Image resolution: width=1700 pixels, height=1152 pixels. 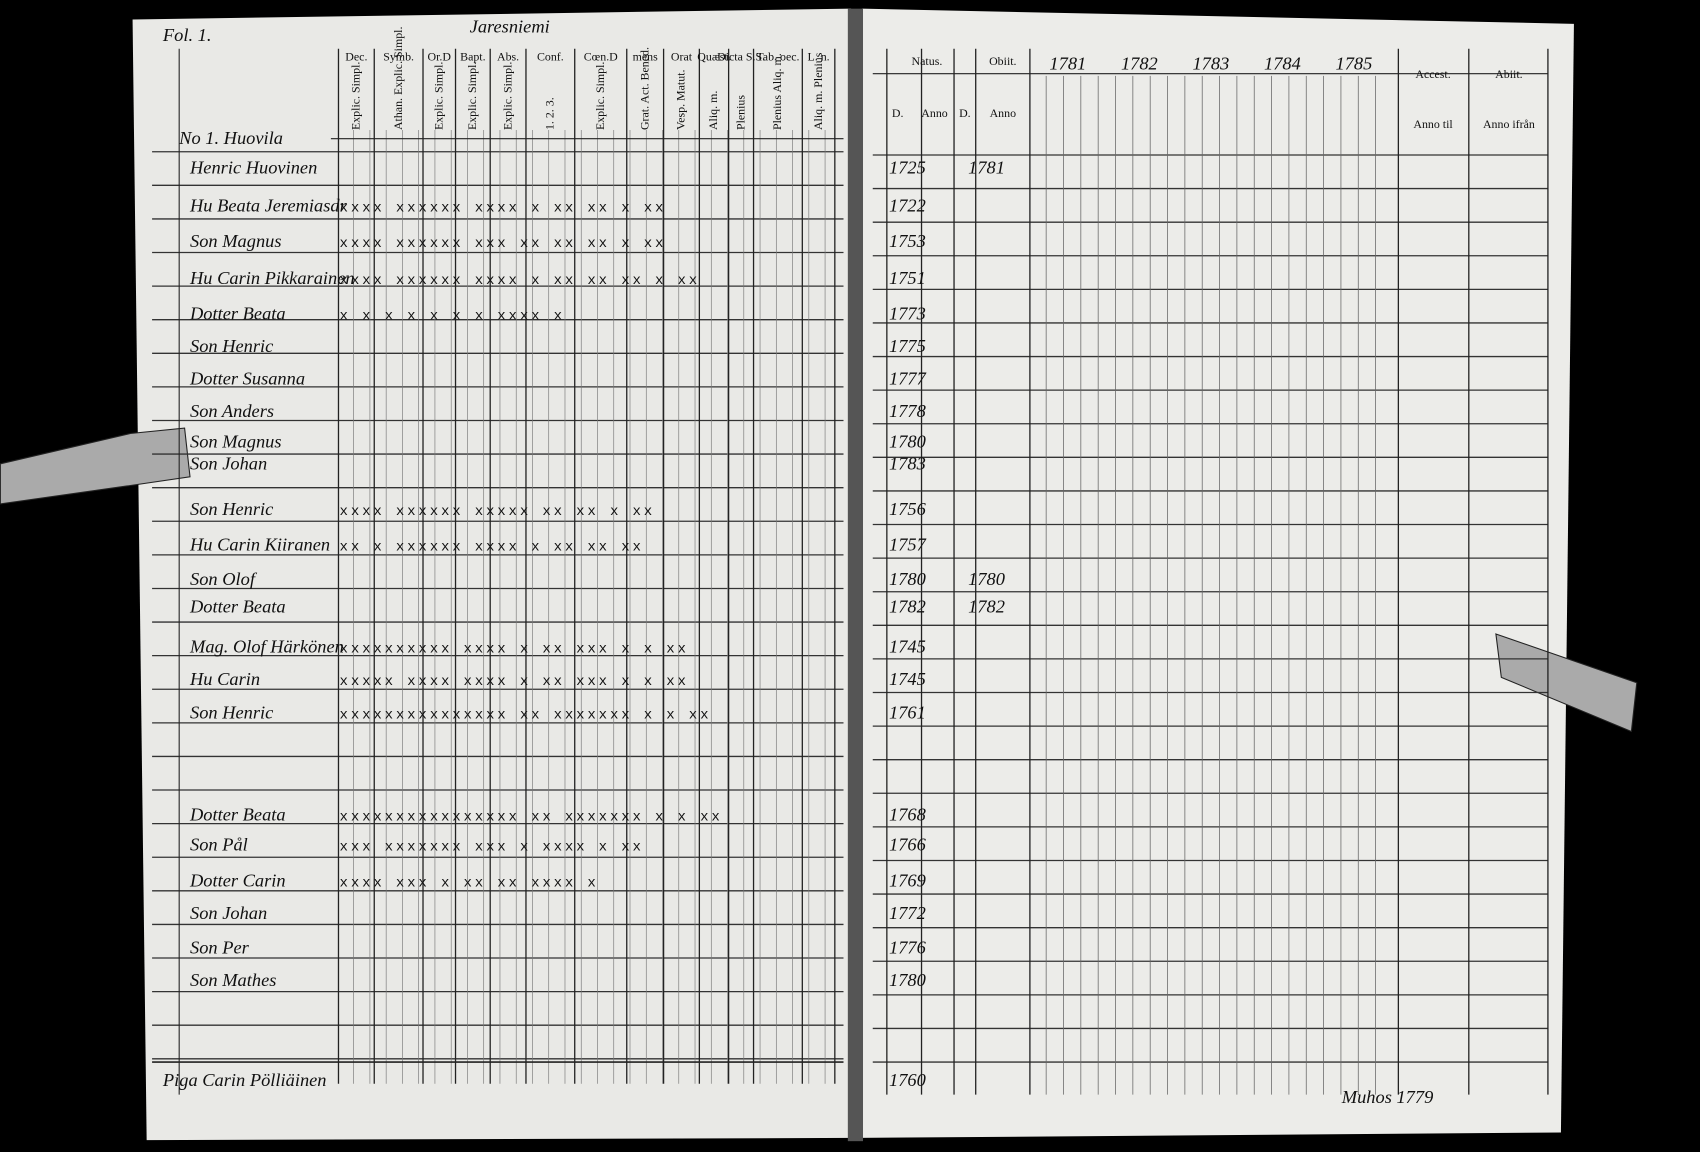 I want to click on catechism-marks: xxxx xxxxxx xxxx x xx xx x xx, so click(x=503, y=208).